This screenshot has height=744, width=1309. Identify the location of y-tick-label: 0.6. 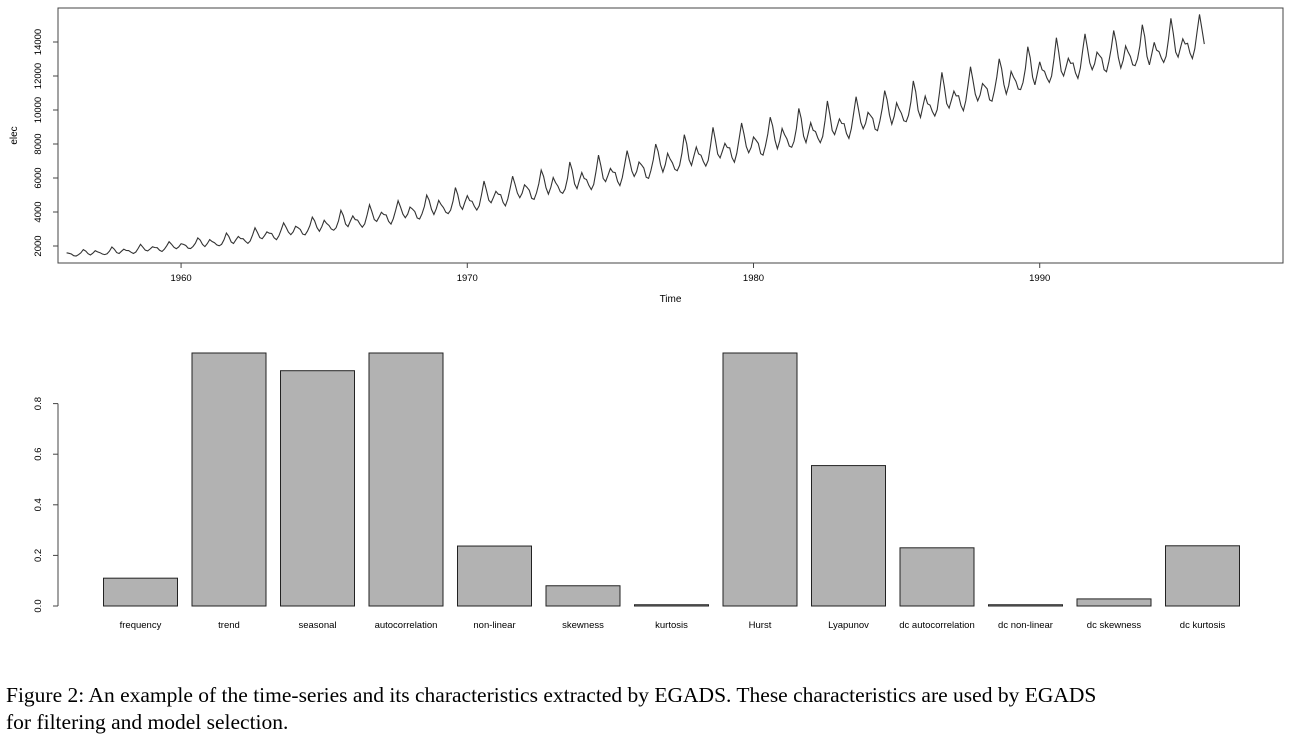
(38, 454).